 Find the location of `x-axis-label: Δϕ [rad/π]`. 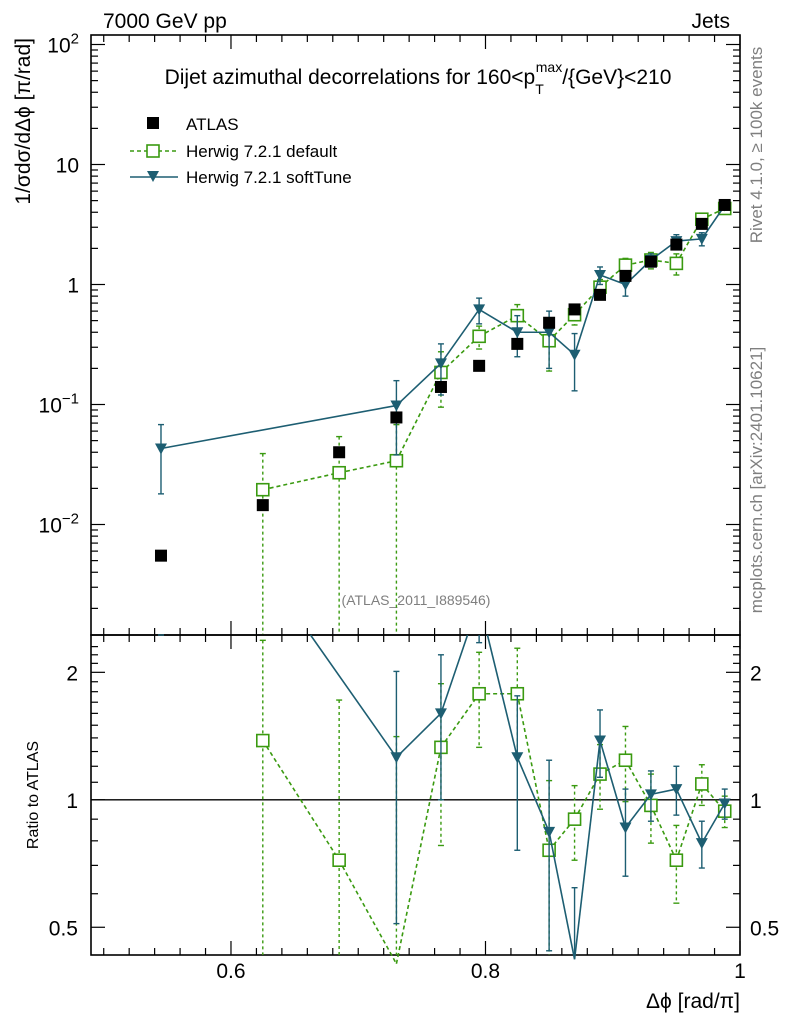

x-axis-label: Δϕ [rad/π] is located at coordinates (693, 1001).